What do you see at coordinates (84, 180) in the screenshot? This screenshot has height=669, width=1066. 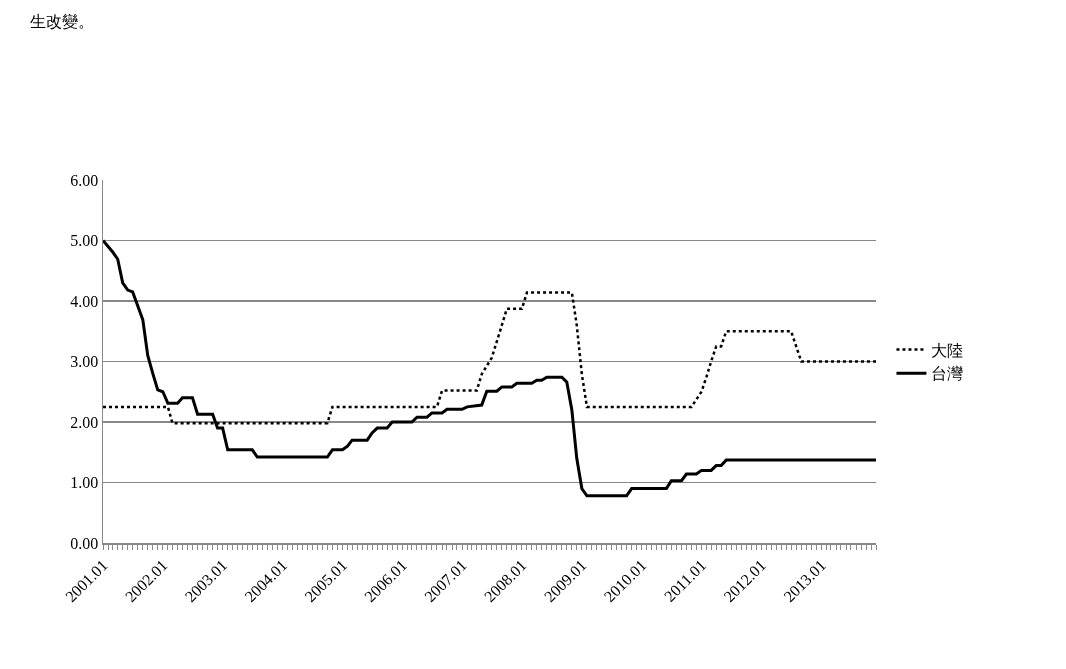 I see `y-tick-label: 6.00` at bounding box center [84, 180].